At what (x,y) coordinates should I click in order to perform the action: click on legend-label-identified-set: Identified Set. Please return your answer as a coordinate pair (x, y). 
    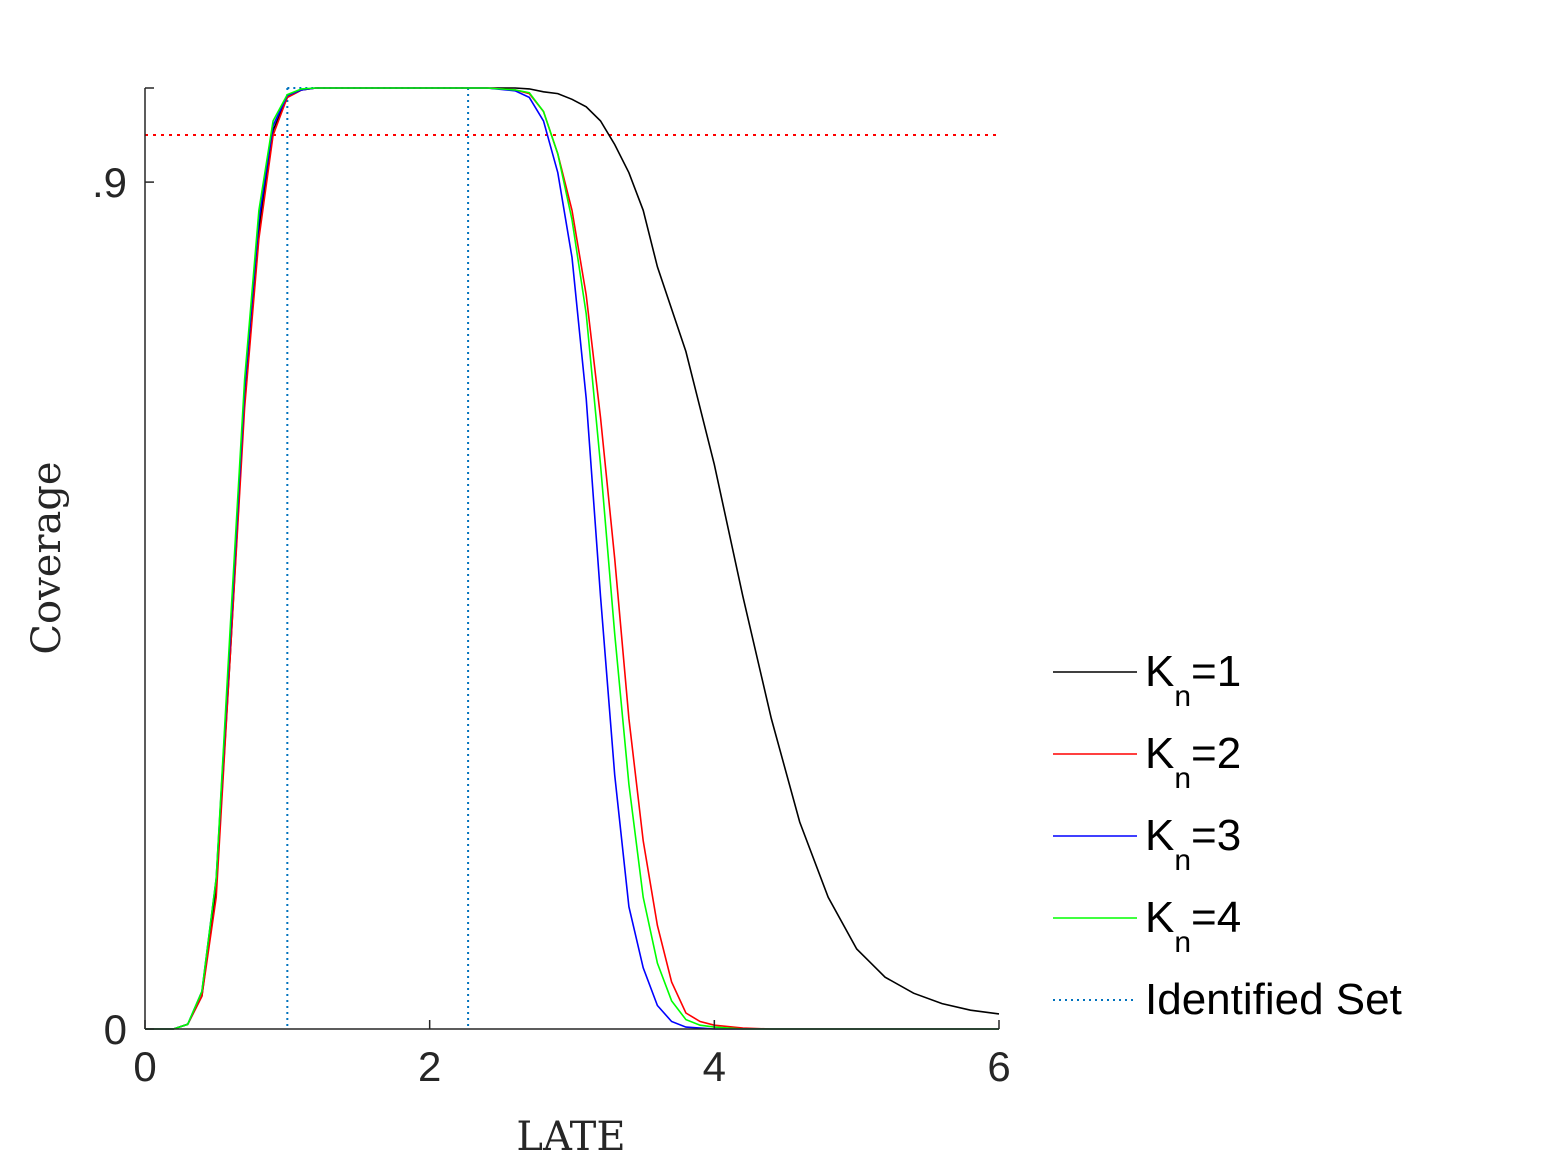
    Looking at the image, I should click on (1273, 999).